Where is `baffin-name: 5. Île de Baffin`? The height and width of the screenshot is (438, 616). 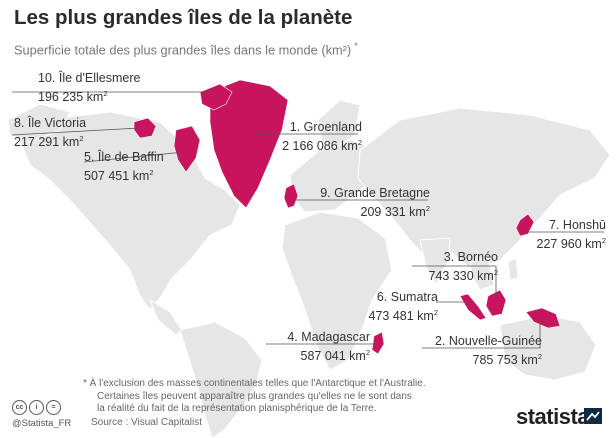 baffin-name: 5. Île de Baffin is located at coordinates (124, 157).